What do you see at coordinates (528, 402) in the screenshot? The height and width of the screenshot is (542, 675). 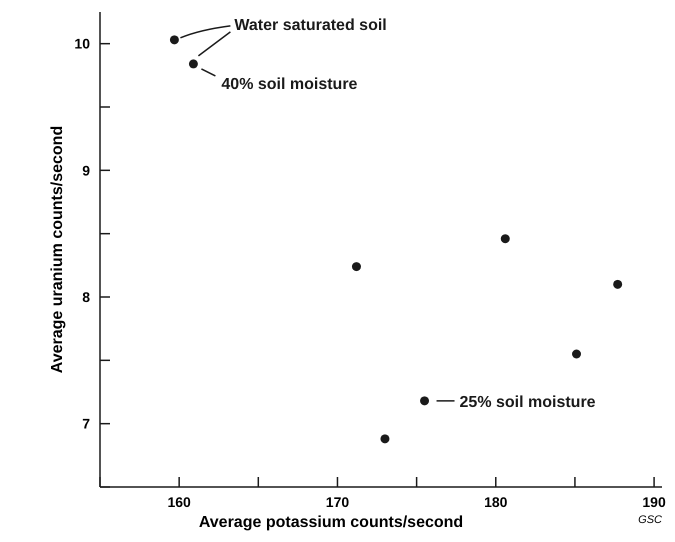 I see `annotation: 25% soil moisture` at bounding box center [528, 402].